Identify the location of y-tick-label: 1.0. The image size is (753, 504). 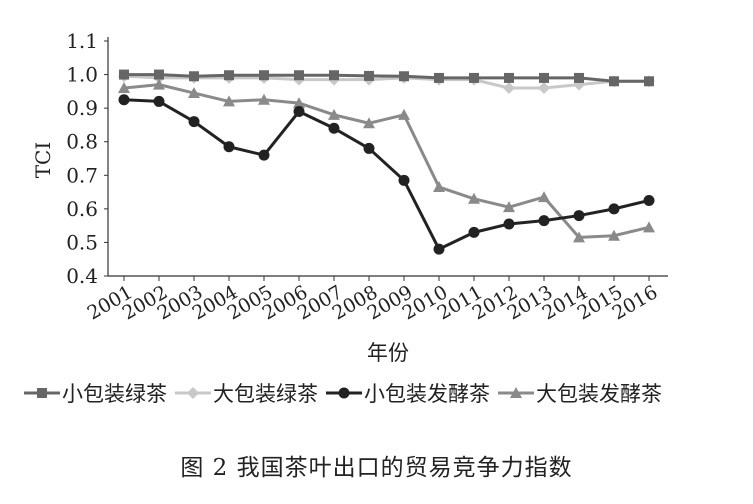
(82, 75).